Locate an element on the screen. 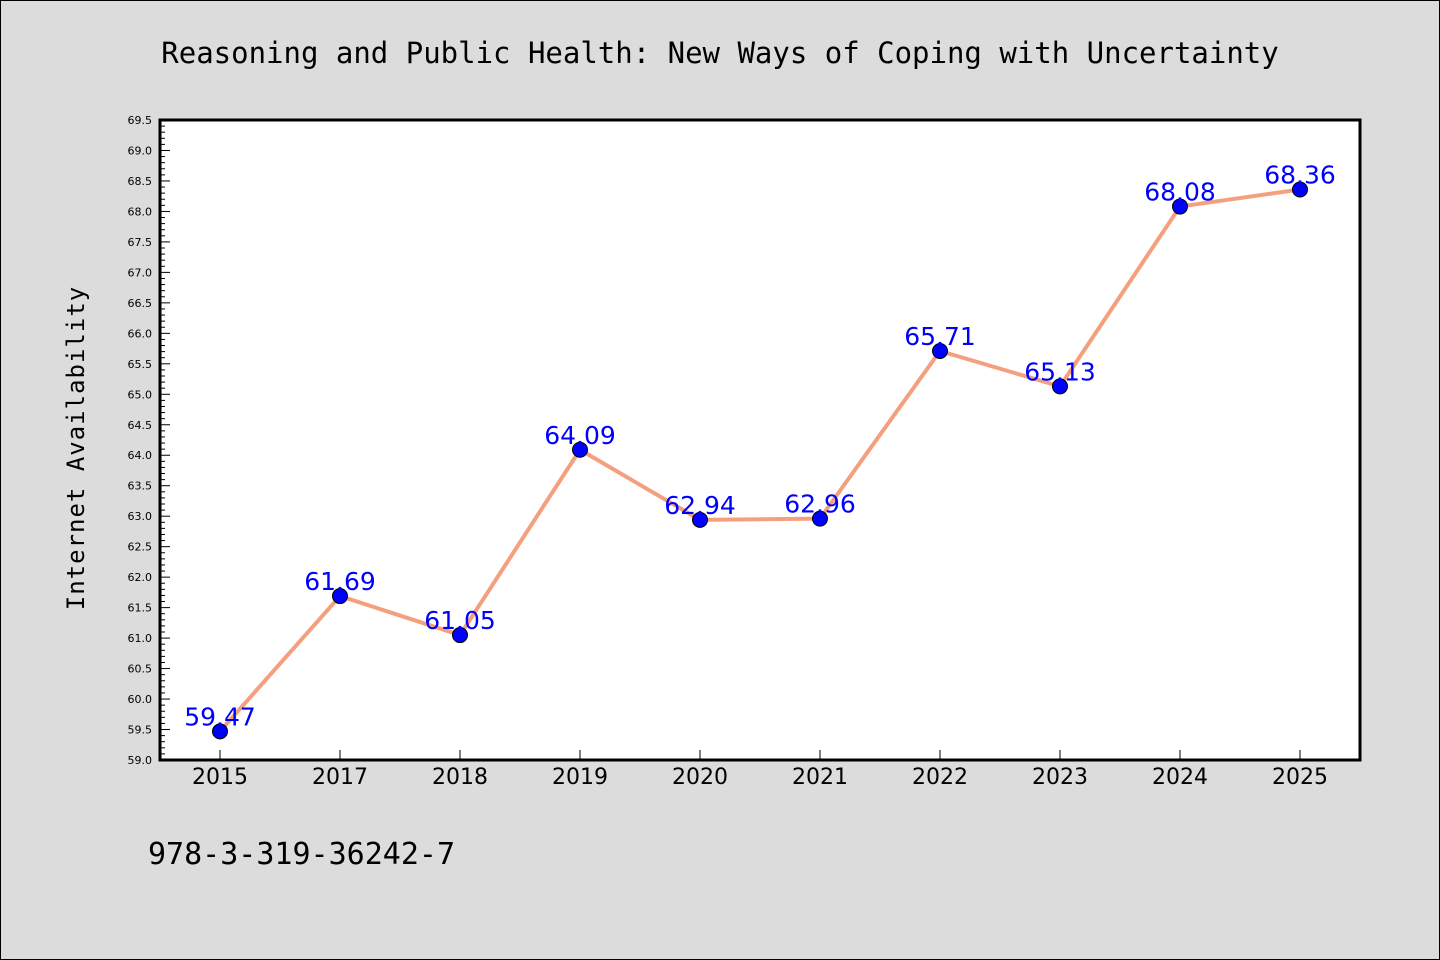  y-tick-label: 66.5 is located at coordinates (140, 303).